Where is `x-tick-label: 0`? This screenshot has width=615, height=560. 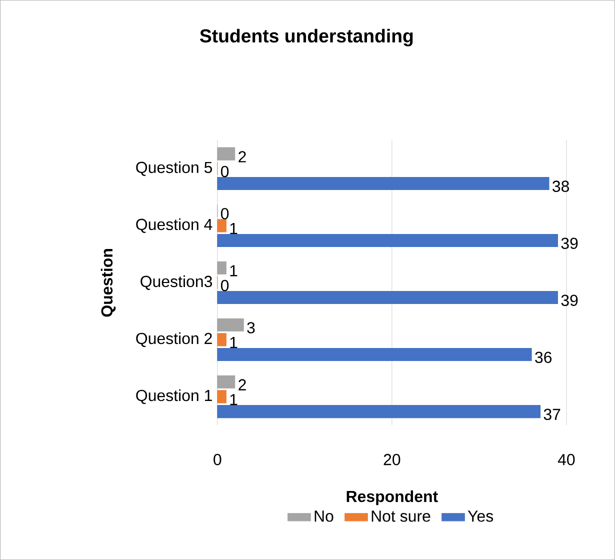 x-tick-label: 0 is located at coordinates (218, 460).